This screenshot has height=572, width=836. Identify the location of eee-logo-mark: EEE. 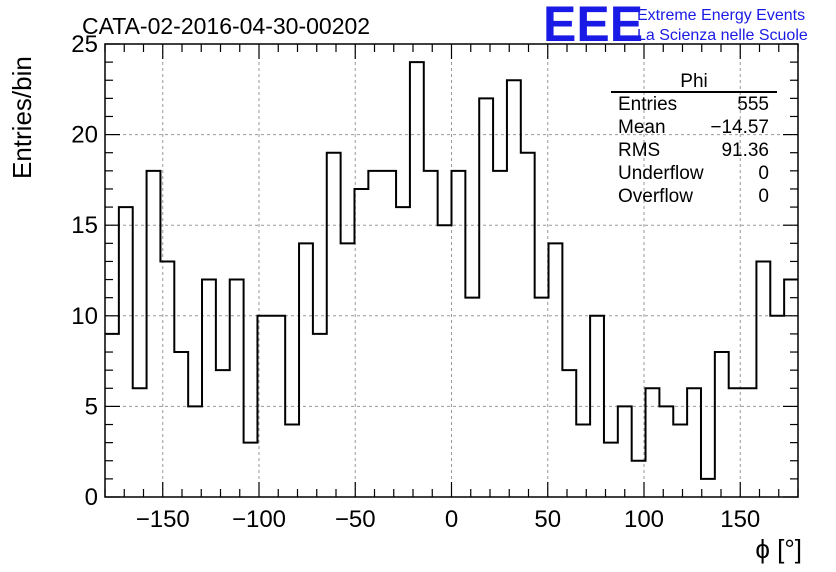
(593, 26).